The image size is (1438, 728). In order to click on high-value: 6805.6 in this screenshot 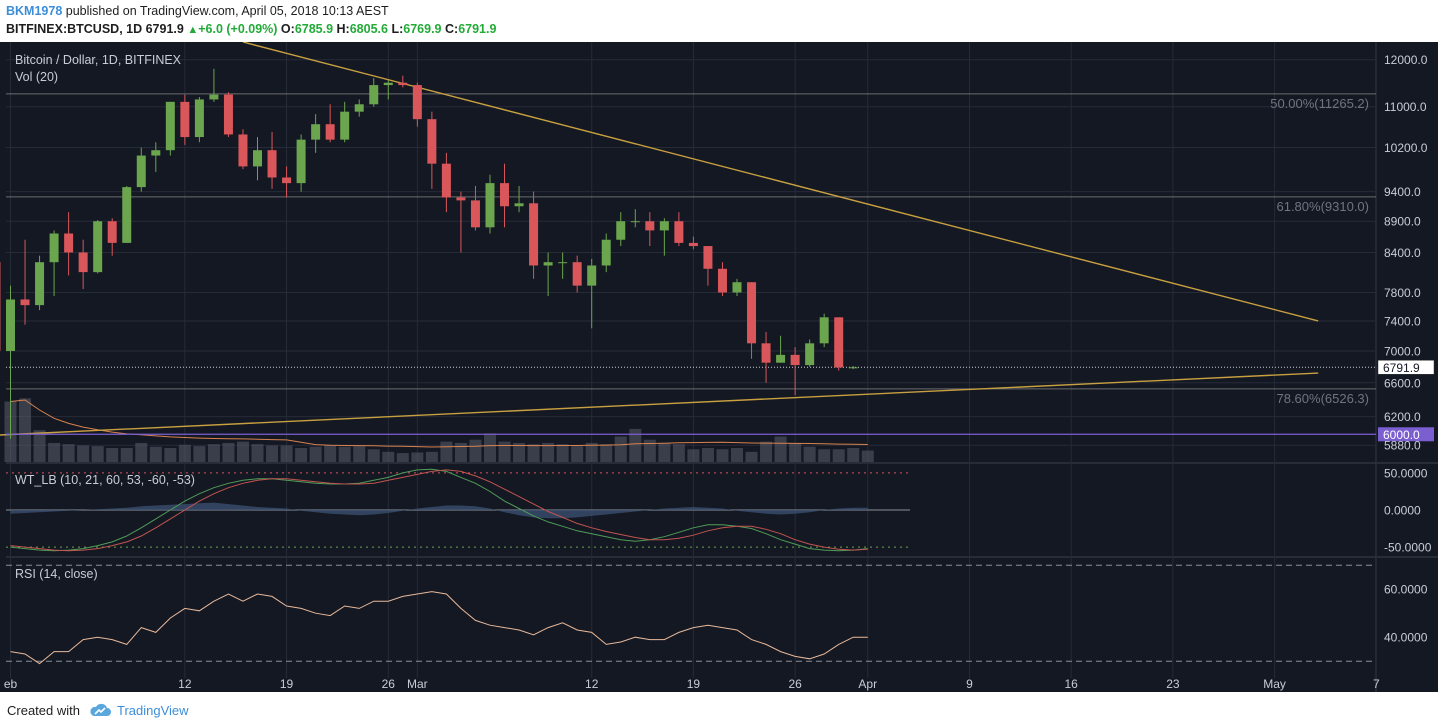, I will do `click(368, 29)`.